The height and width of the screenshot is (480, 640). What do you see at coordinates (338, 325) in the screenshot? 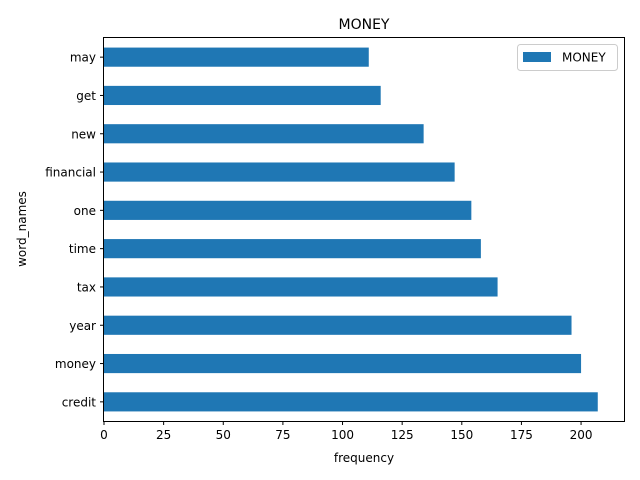
I see `bar-year` at bounding box center [338, 325].